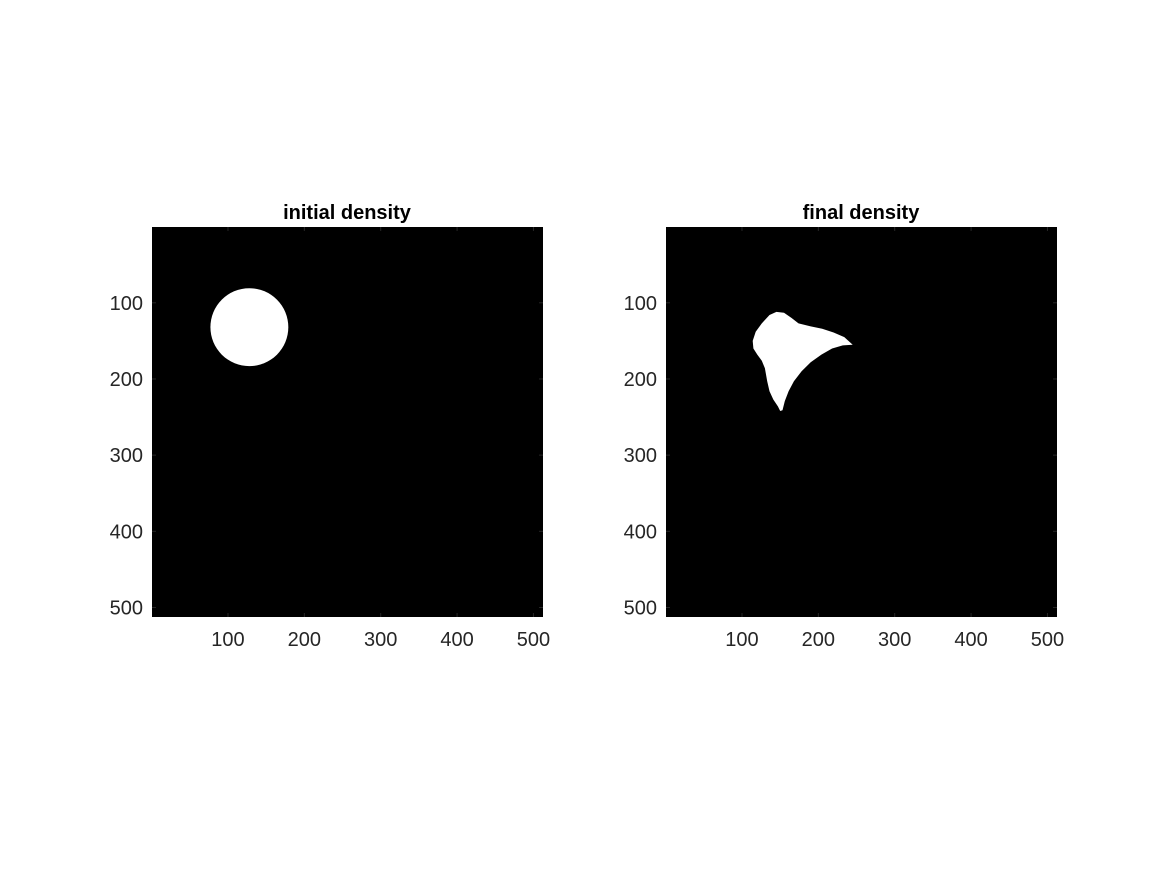 This screenshot has width=1167, height=875. Describe the element at coordinates (227, 640) in the screenshot. I see `initial-density-x-tick-label-0: 100` at that location.